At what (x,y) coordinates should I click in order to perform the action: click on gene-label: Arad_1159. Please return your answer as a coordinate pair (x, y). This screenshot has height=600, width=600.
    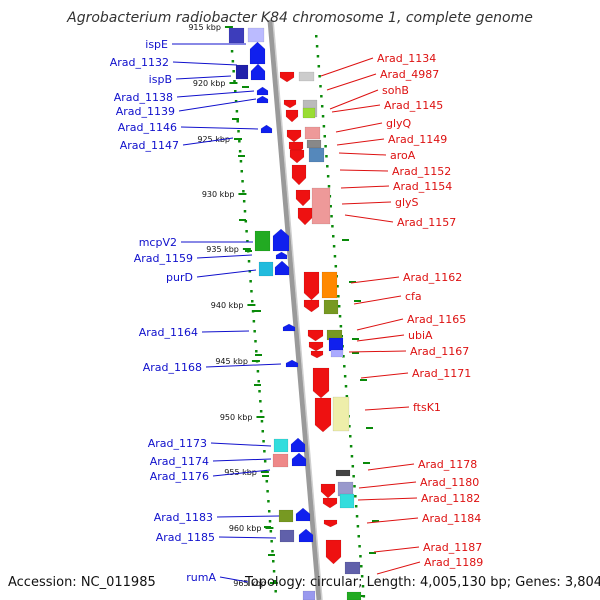
    Looking at the image, I should click on (163, 258).